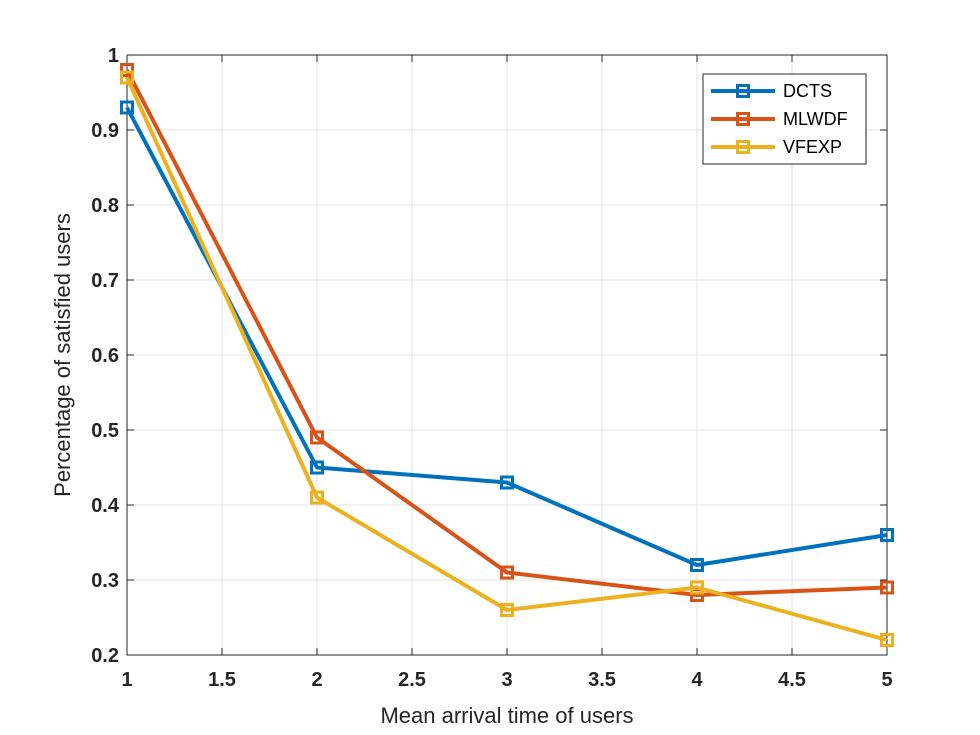  What do you see at coordinates (792, 680) in the screenshot?
I see `x-tick-label: 4.5` at bounding box center [792, 680].